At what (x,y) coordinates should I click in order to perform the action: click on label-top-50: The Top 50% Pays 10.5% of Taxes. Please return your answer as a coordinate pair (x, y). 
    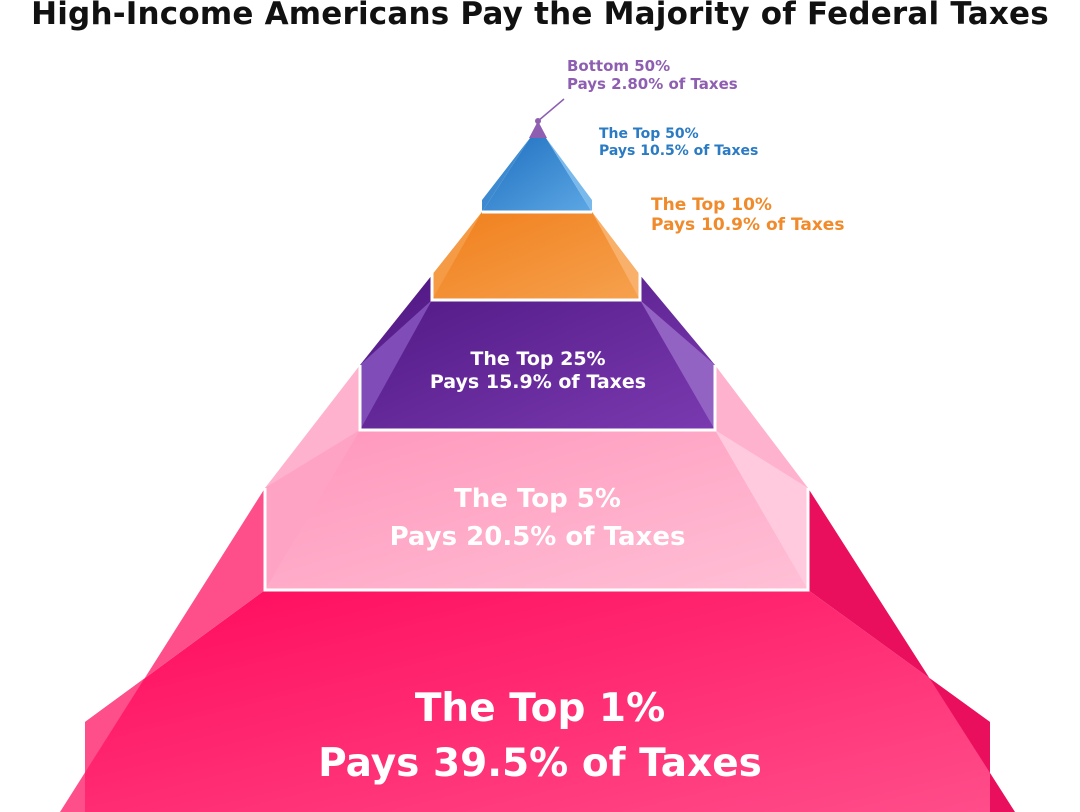
    Looking at the image, I should click on (678, 143).